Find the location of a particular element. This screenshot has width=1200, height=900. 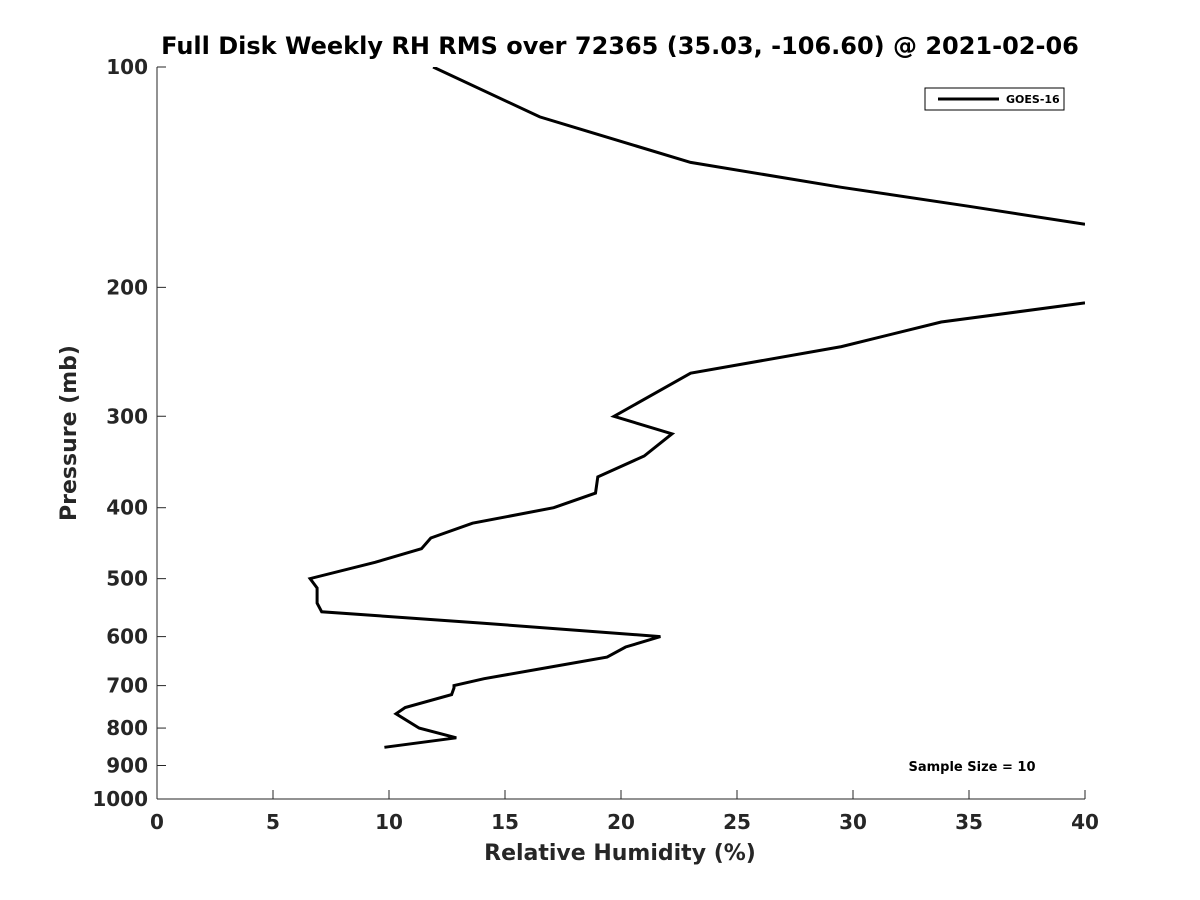

sample-size-annotation: Sample Size = 10 is located at coordinates (971, 767).